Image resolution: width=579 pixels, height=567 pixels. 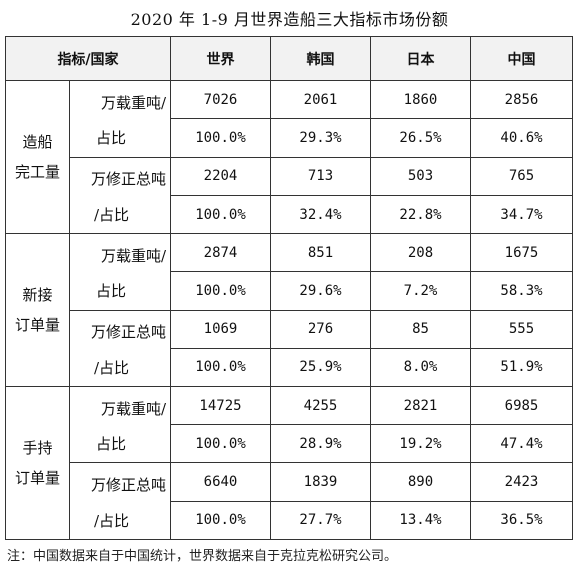 What do you see at coordinates (220, 176) in the screenshot?
I see `value-cell: 2204` at bounding box center [220, 176].